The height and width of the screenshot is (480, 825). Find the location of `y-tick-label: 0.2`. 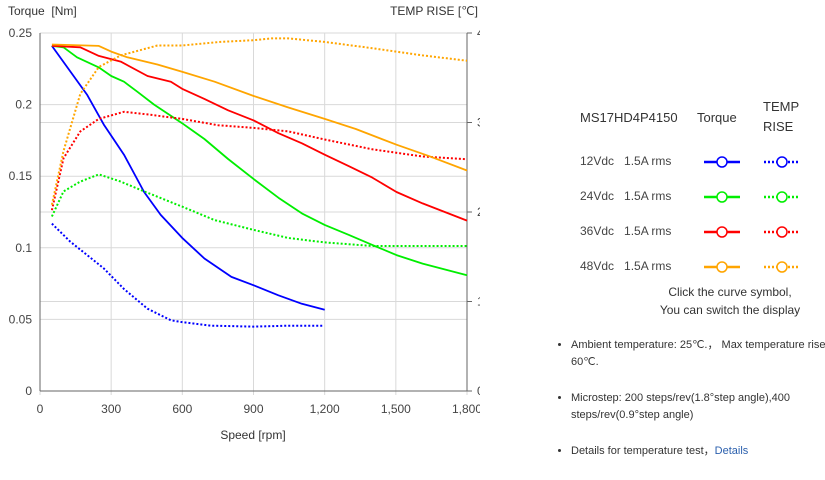

y-tick-label: 0.2 is located at coordinates (23, 105).